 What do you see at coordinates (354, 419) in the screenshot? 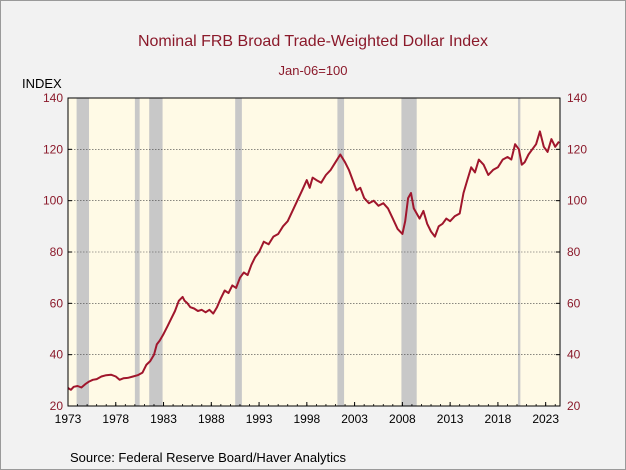
I see `x-tick-label: 2003` at bounding box center [354, 419].